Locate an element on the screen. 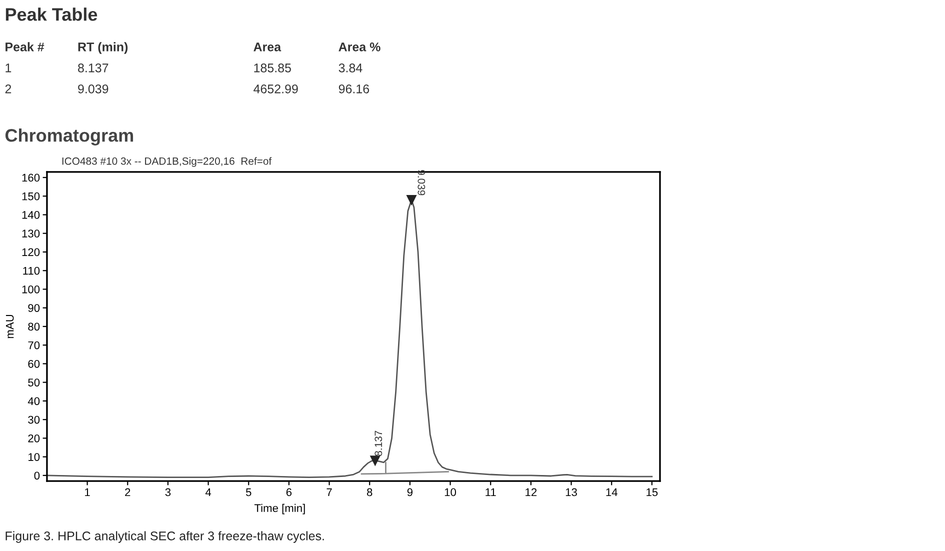  chart-subtitle: ICO483 #10 3x -- DAD1B,Sig=220,16 Ref=of is located at coordinates (167, 162).